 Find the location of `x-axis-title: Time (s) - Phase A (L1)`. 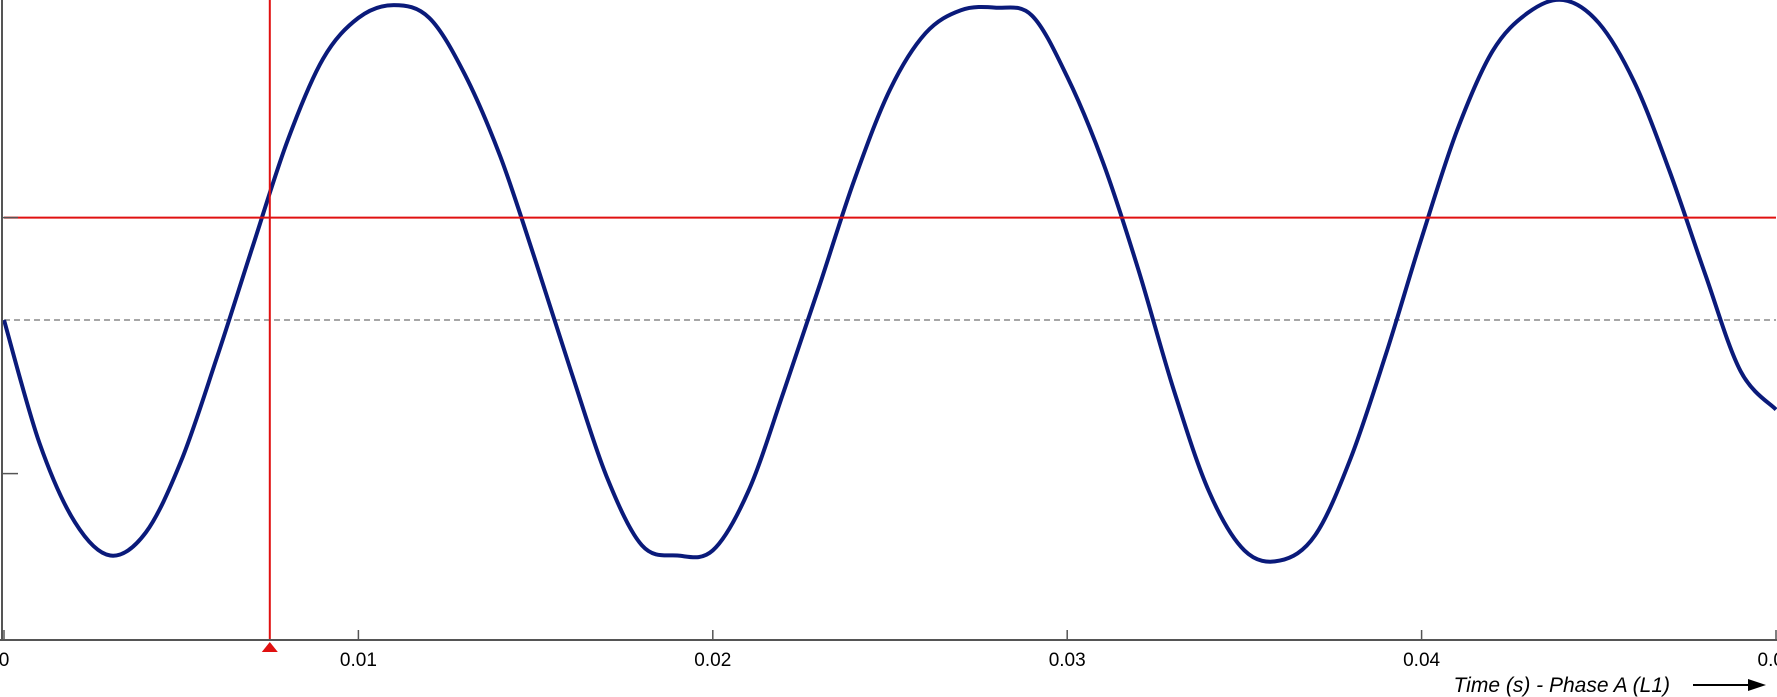

x-axis-title: Time (s) - Phase A (L1) is located at coordinates (1562, 685).